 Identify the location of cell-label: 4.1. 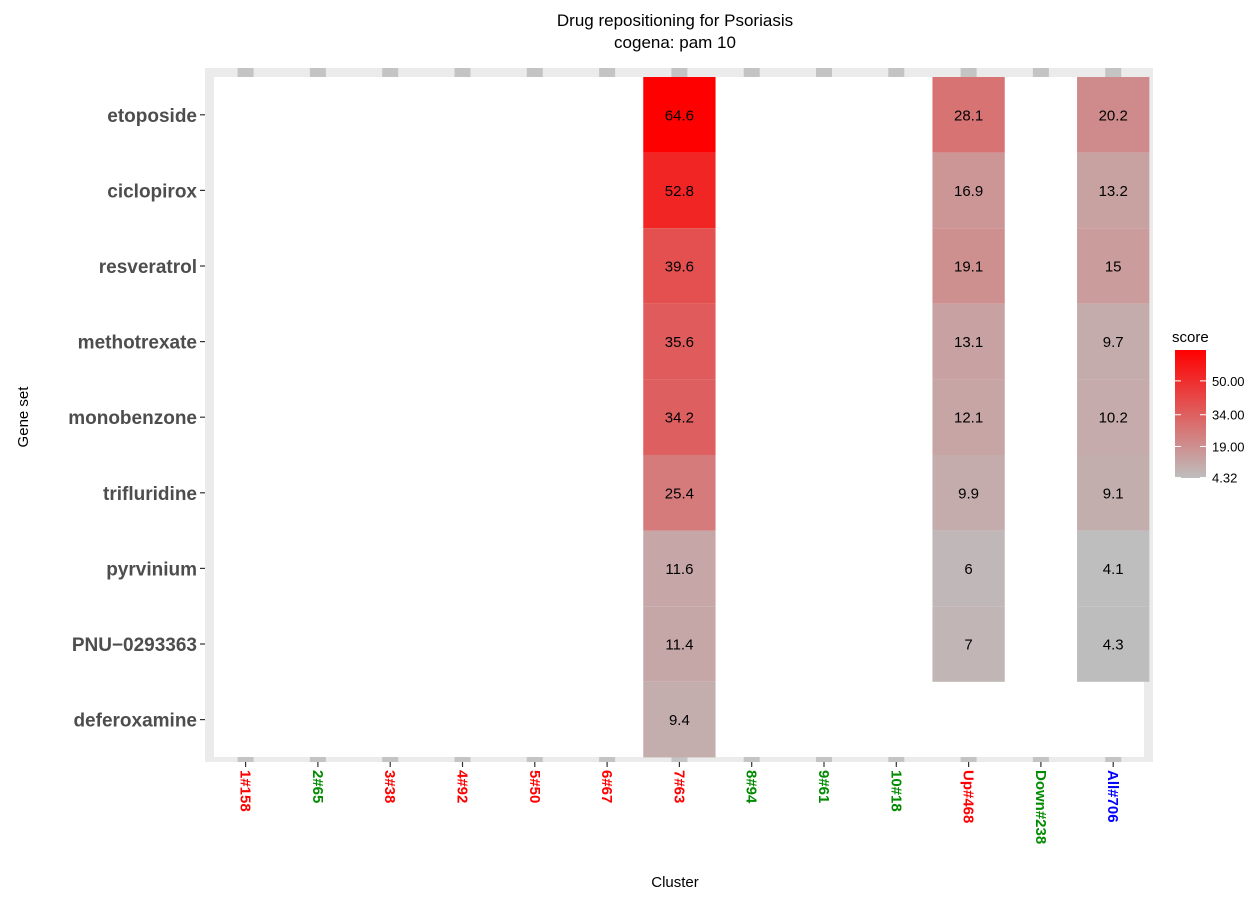
(1113, 569).